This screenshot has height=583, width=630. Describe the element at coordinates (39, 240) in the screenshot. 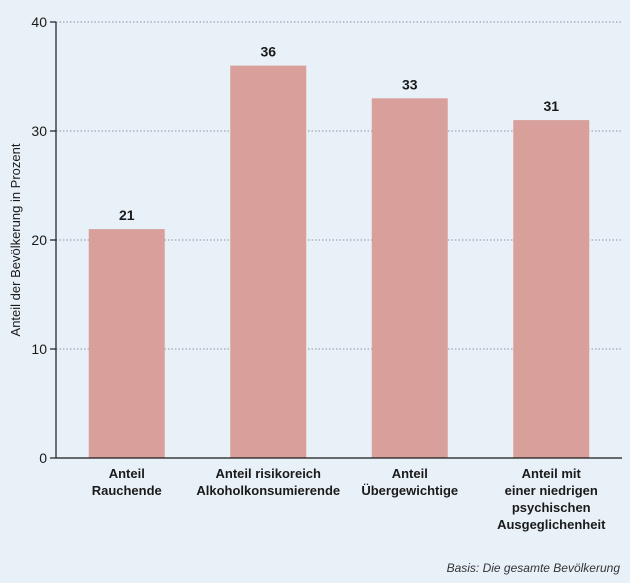

I see `y-tick-label: 20` at that location.